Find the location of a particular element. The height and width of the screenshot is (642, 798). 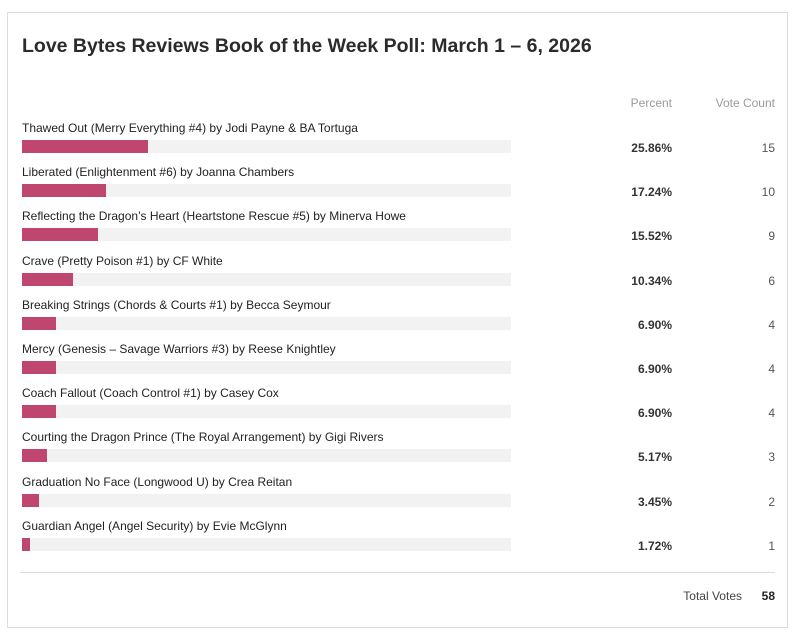

total-votes-label: Total Votes is located at coordinates (712, 596).